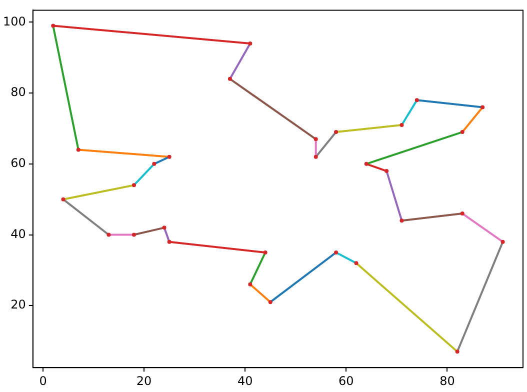 This screenshot has width=527, height=392. I want to click on x-tick-label: 0, so click(43, 381).